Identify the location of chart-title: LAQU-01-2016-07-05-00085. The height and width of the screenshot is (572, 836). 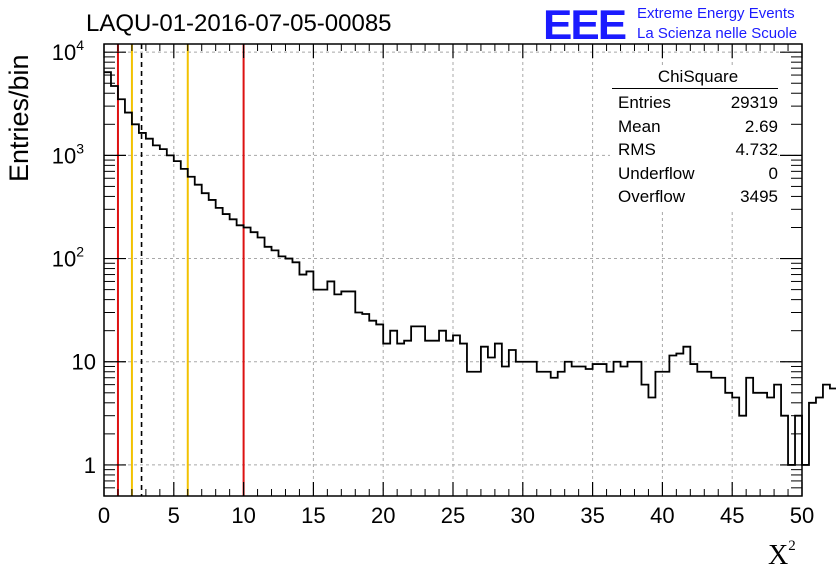
(239, 23).